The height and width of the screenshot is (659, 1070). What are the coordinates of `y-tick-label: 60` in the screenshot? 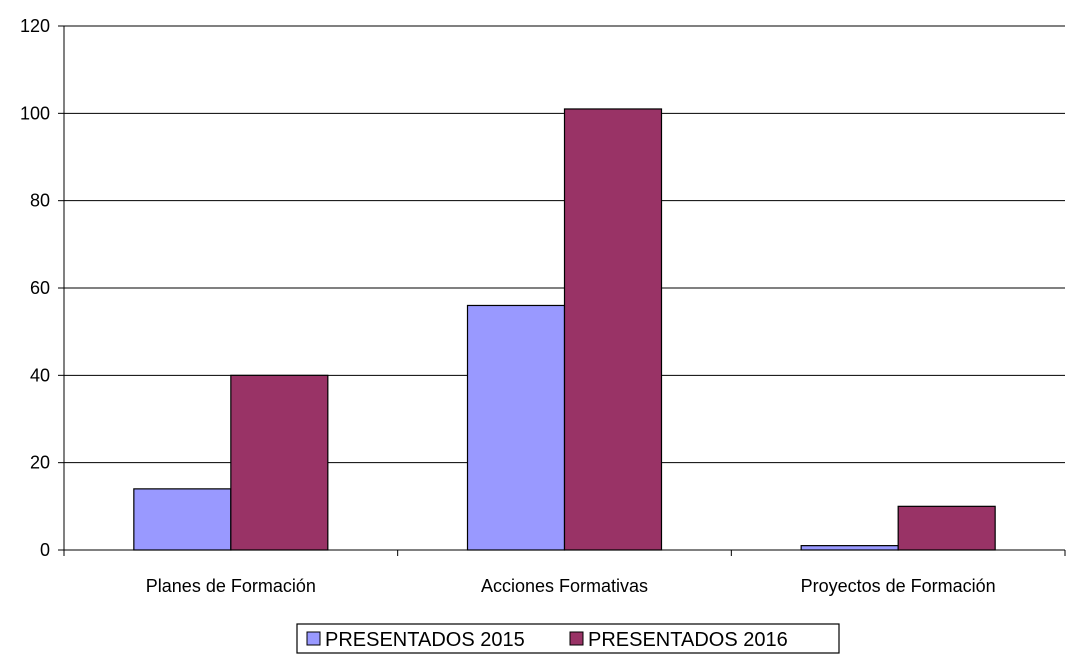 It's located at (40, 288).